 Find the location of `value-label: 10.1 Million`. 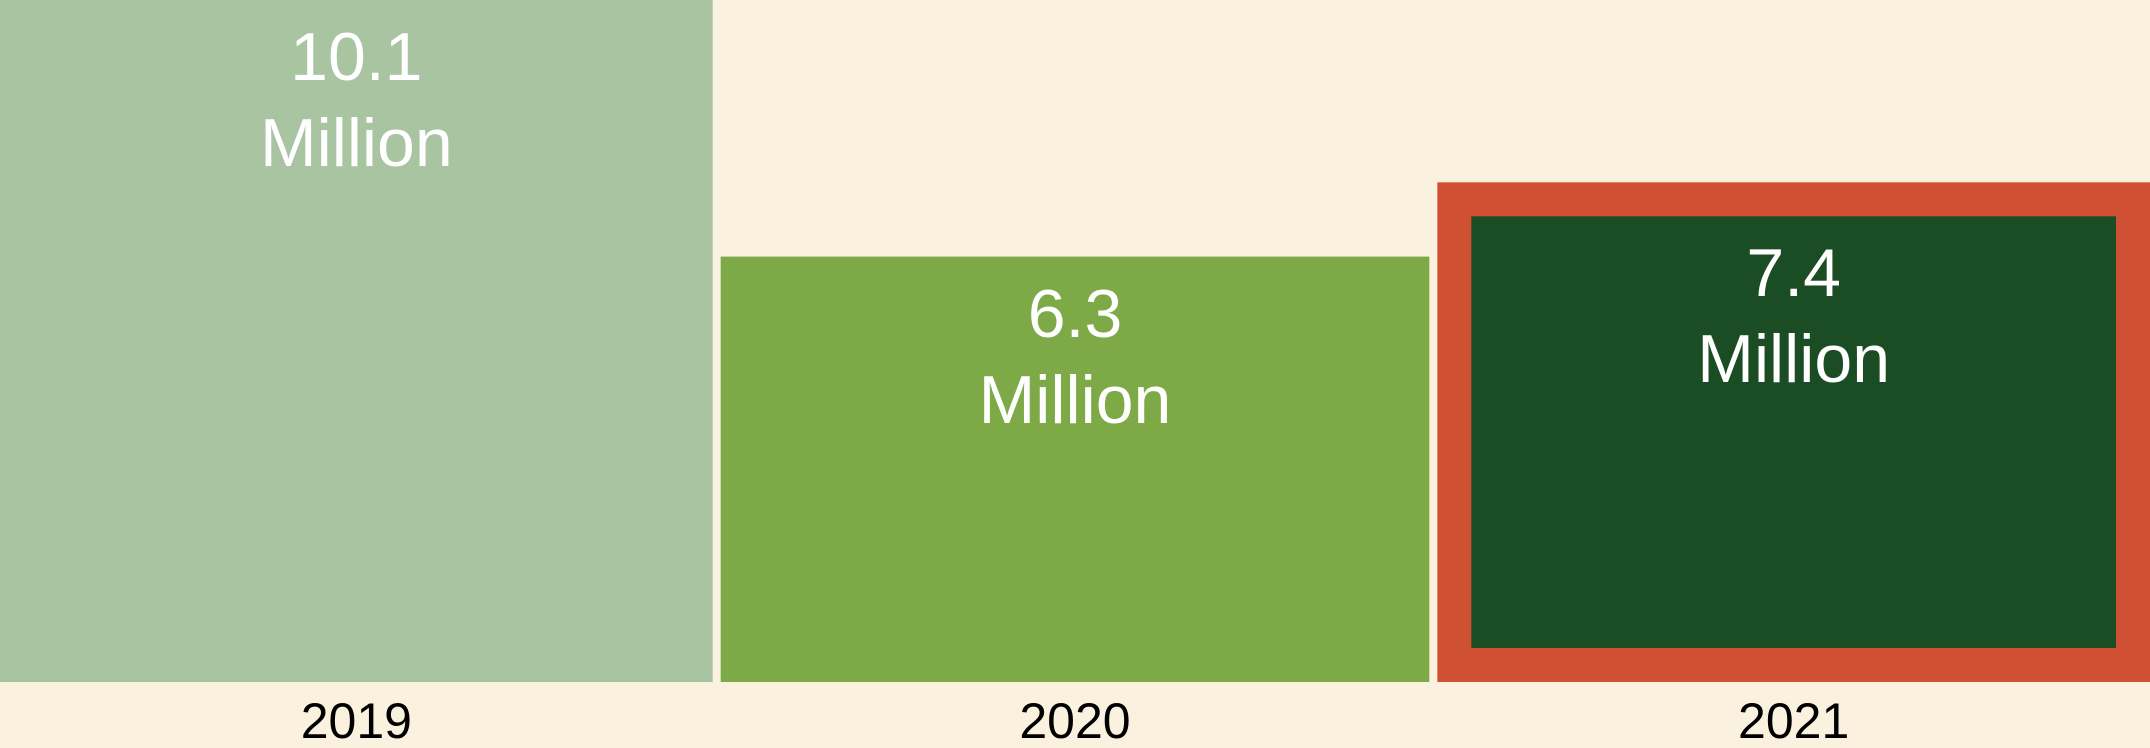

value-label: 10.1 Million is located at coordinates (356, 100).